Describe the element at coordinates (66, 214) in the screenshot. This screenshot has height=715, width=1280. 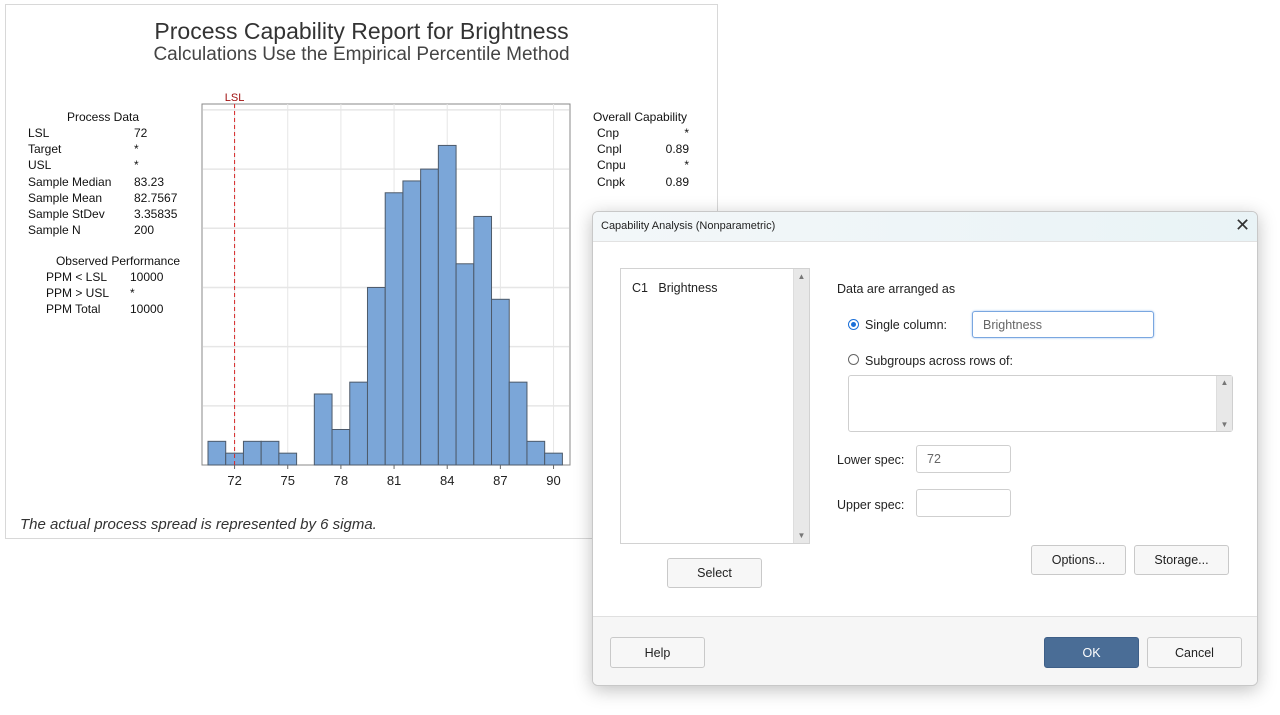
I see `row-label: Sample StDev` at that location.